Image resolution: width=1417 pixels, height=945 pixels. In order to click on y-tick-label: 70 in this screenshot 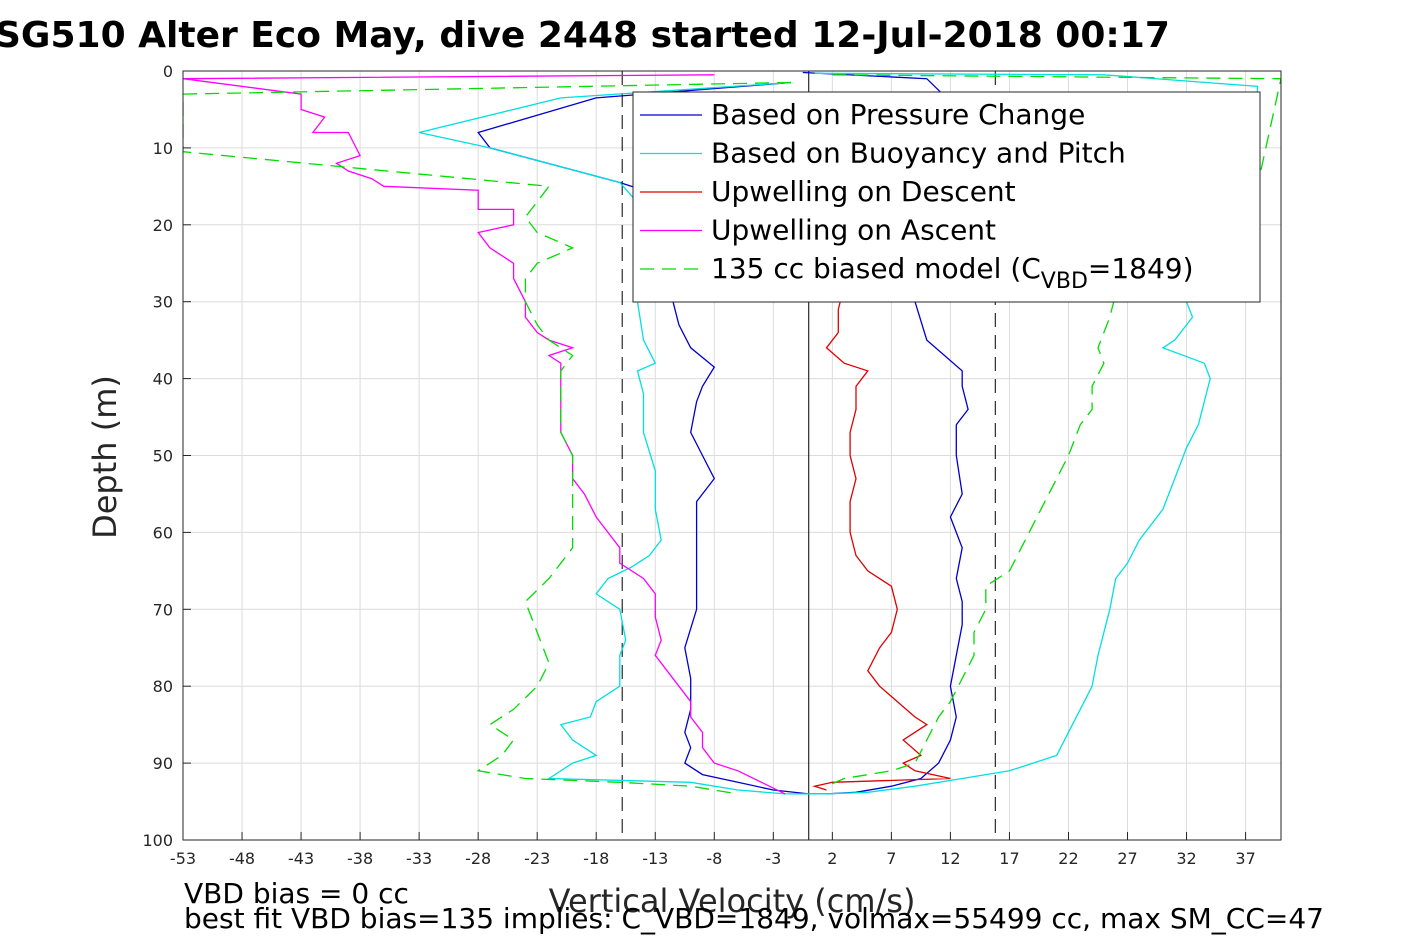, I will do `click(163, 609)`.